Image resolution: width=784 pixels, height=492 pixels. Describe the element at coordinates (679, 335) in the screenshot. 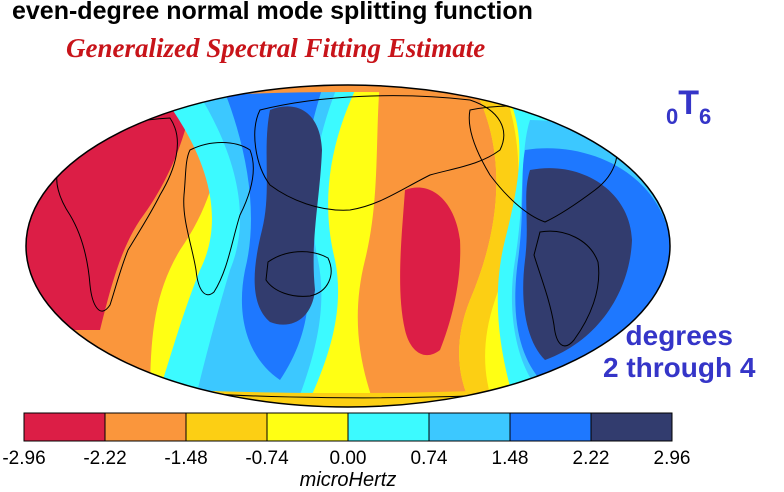

I see `degree-range-line1: degrees` at that location.